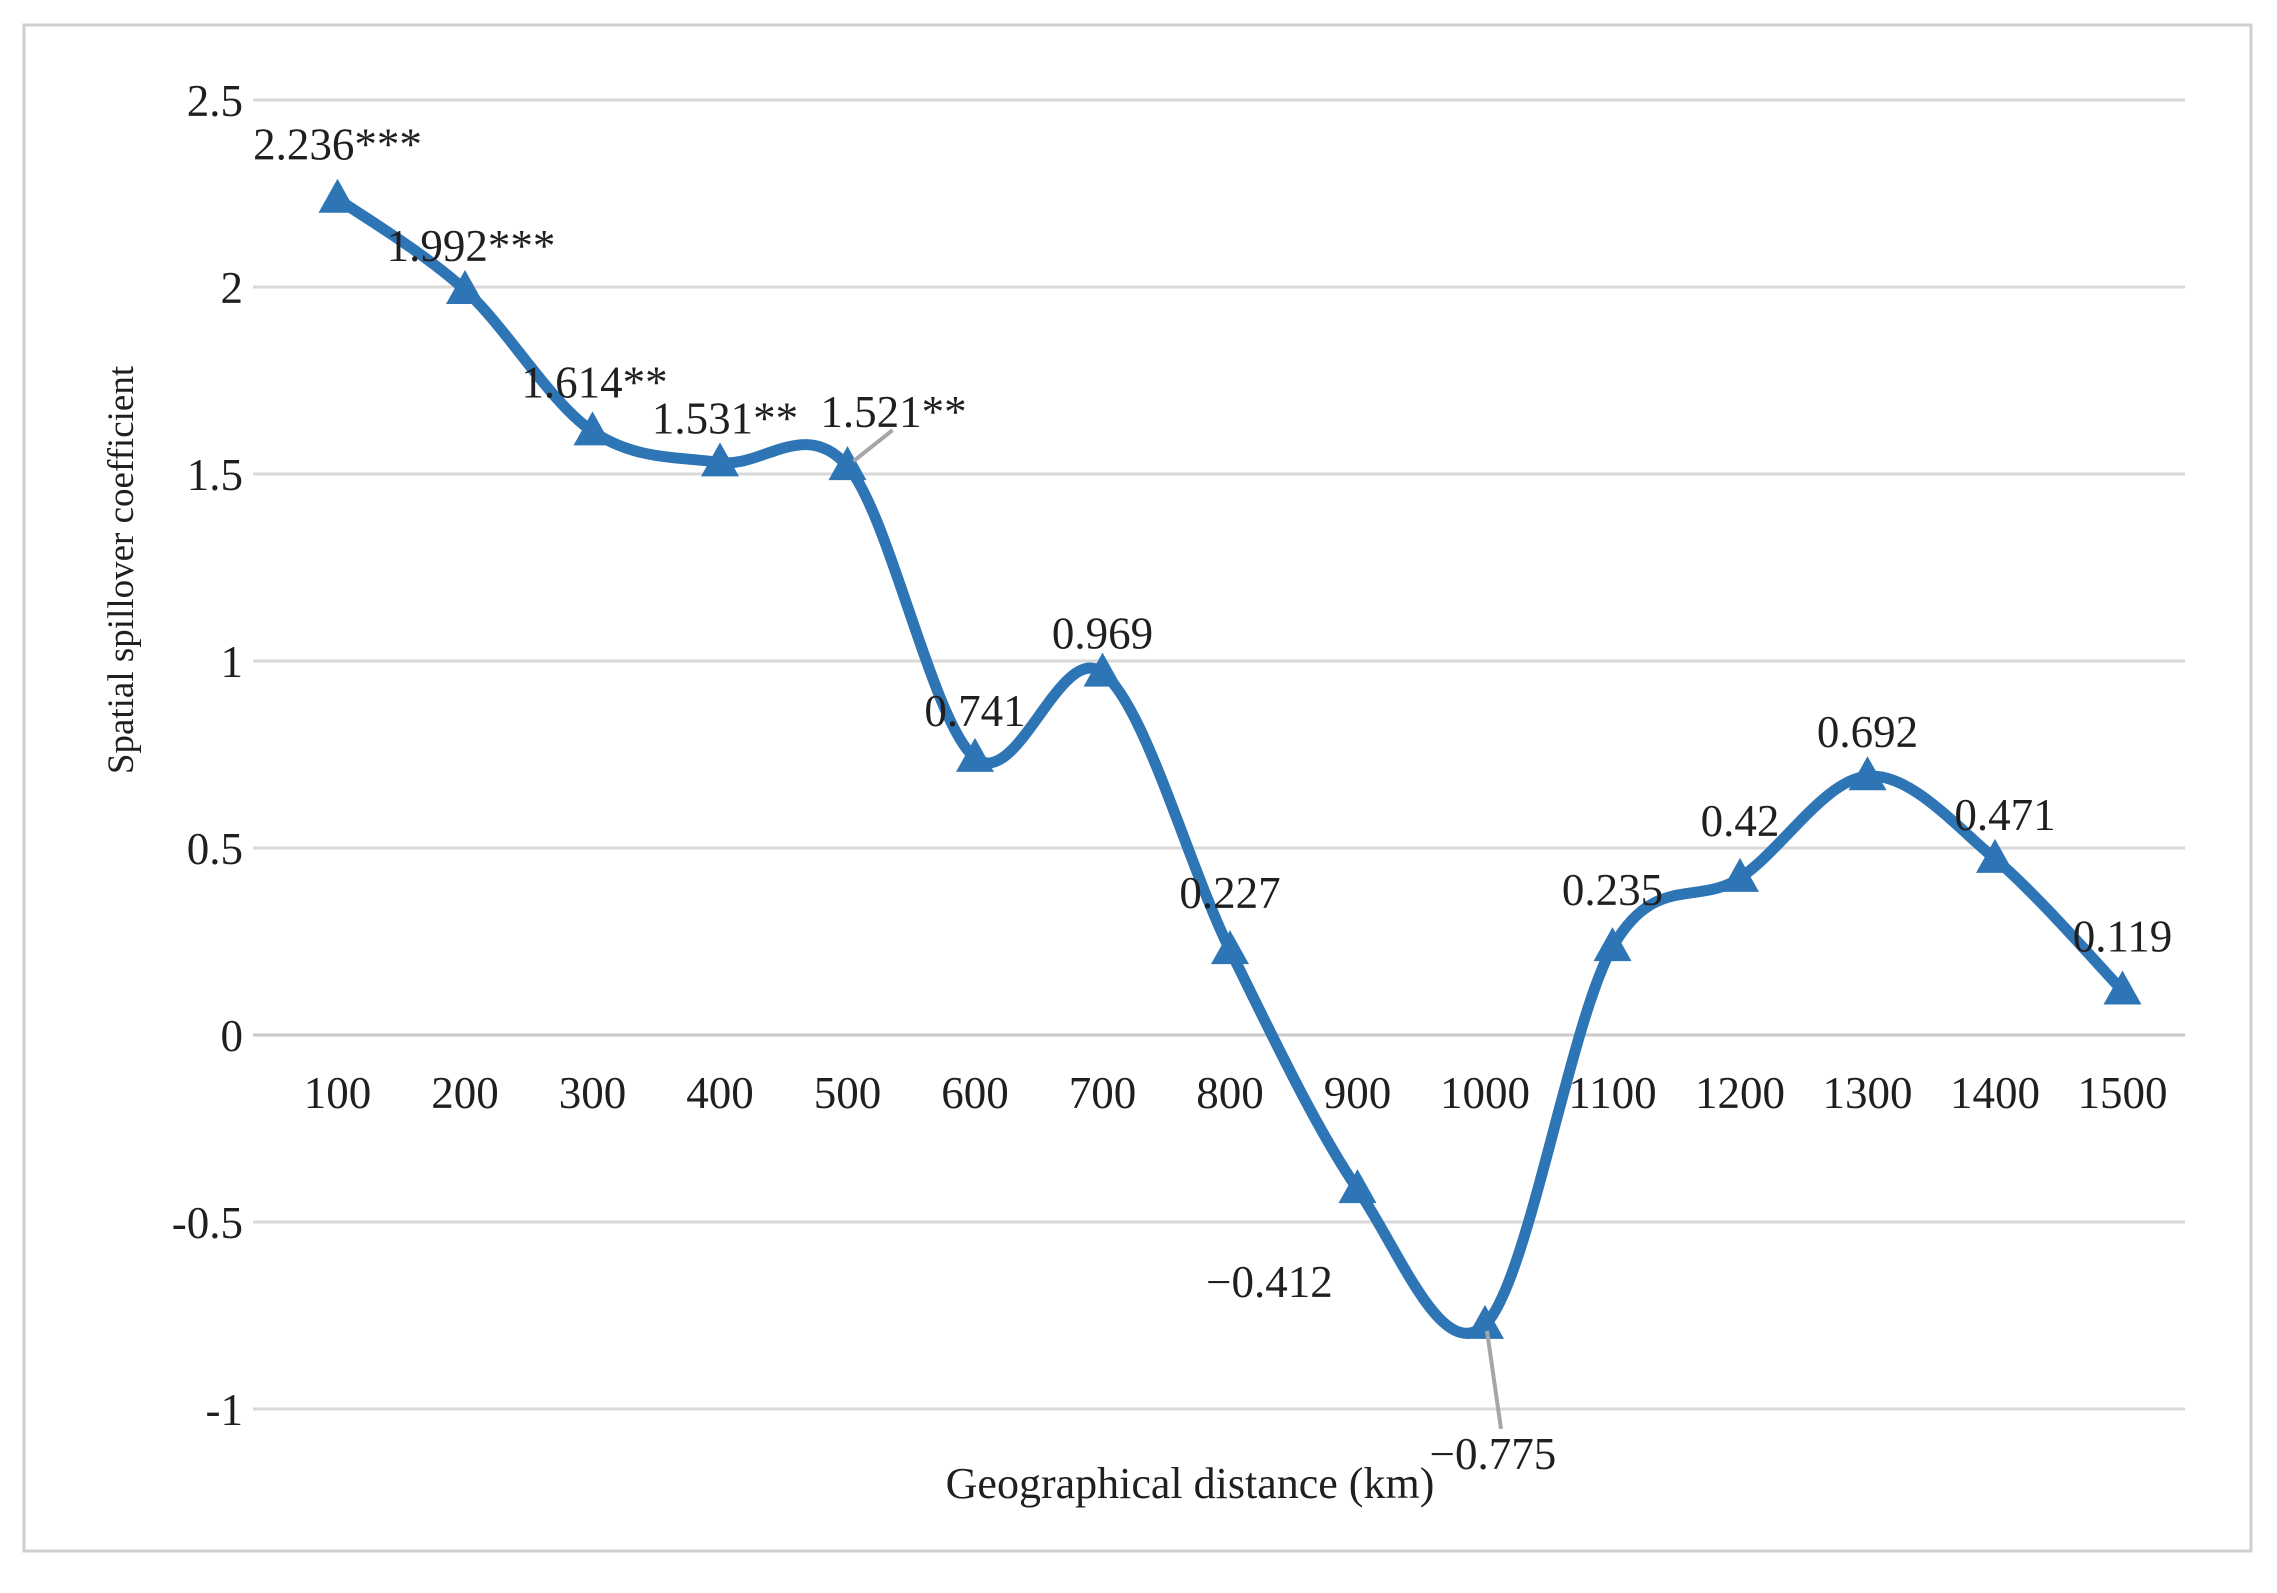 The image size is (2277, 1593). What do you see at coordinates (225, 1410) in the screenshot?
I see `y-tick-label: -1` at bounding box center [225, 1410].